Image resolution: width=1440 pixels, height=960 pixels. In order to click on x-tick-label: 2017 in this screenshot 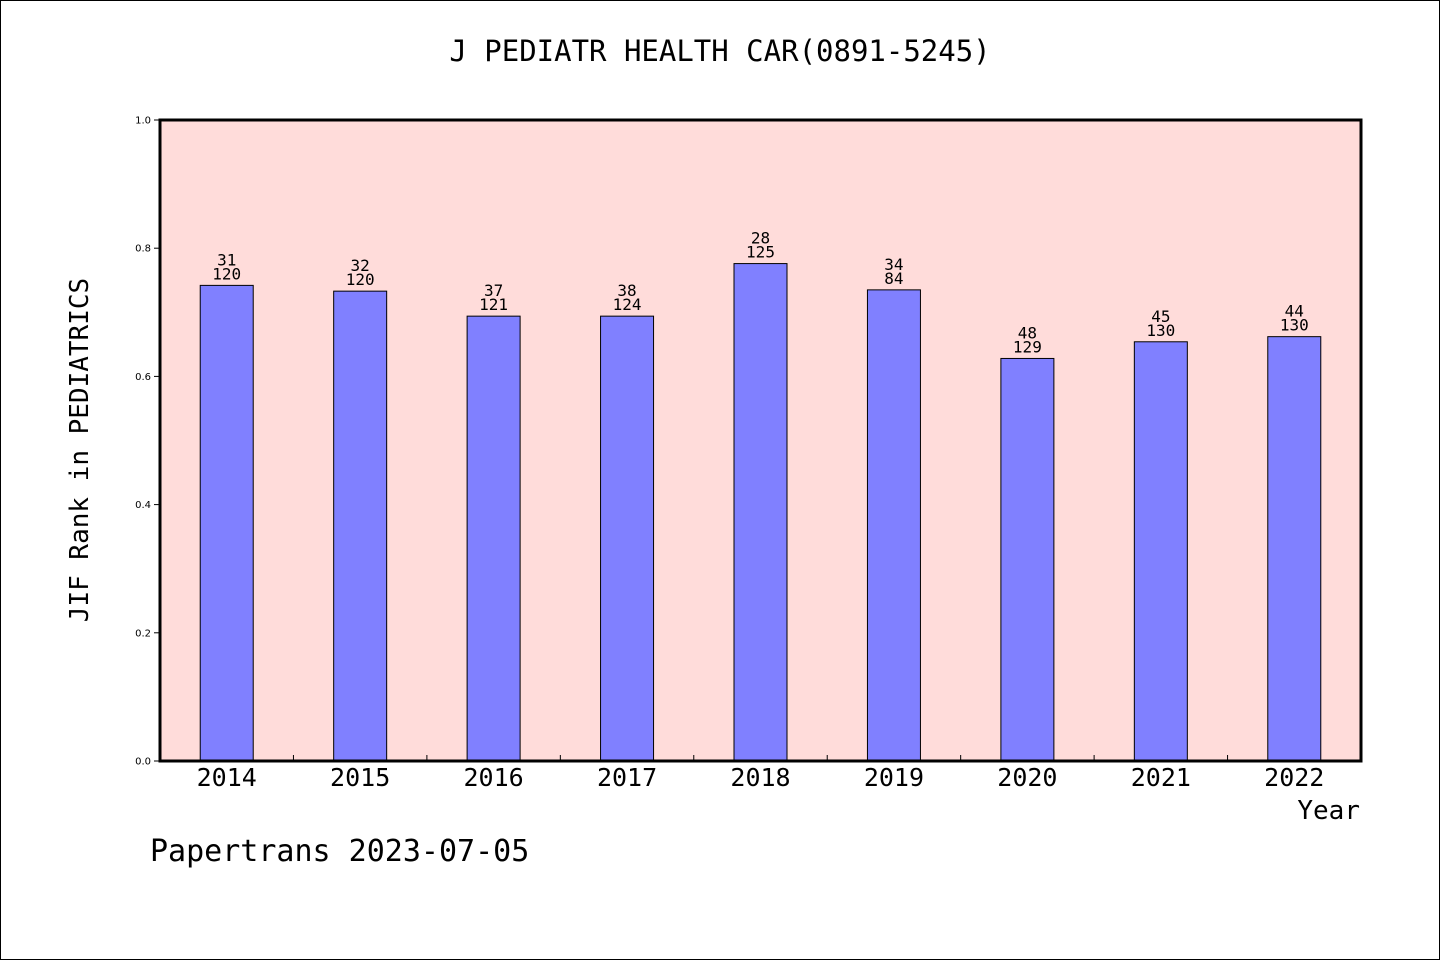, I will do `click(627, 777)`.